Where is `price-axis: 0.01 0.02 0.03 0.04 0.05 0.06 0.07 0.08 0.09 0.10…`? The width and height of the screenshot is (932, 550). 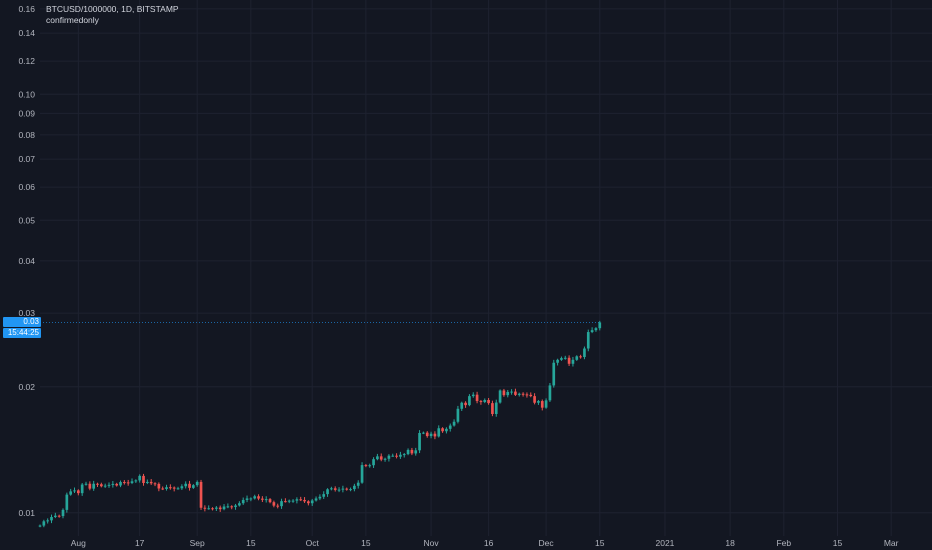
price-axis: 0.01 0.02 0.03 0.04 0.05 0.06 0.07 0.08 0.09 0.10… is located at coordinates (26, 261).